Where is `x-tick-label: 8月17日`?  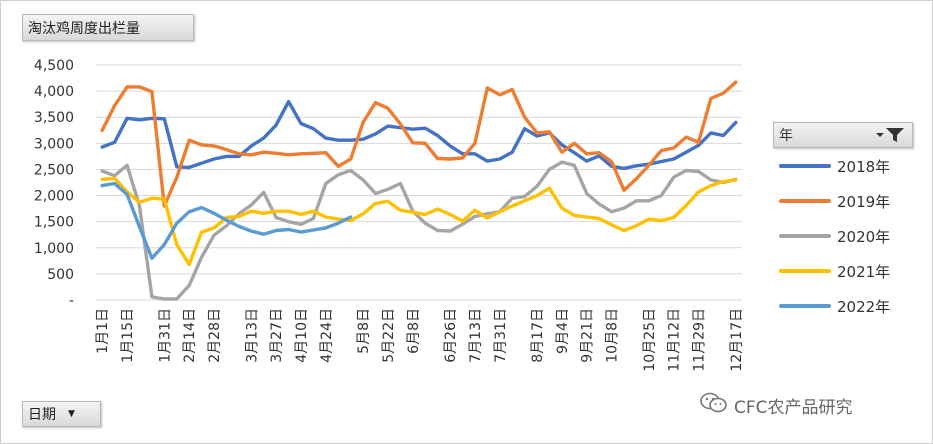 x-tick-label: 8月17日 is located at coordinates (538, 335).